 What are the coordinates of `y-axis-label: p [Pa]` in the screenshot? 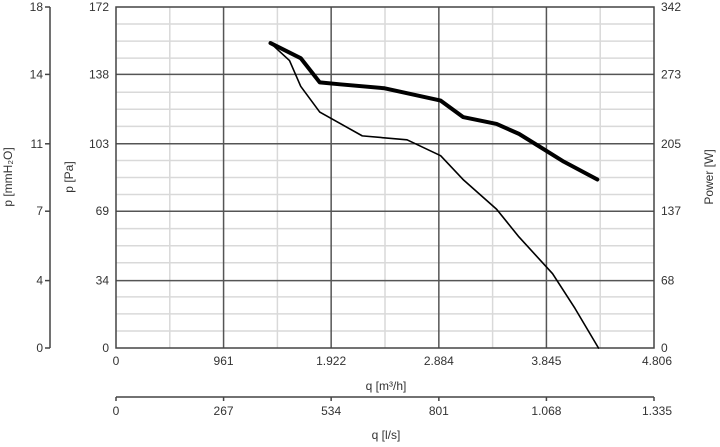 It's located at (69, 176).